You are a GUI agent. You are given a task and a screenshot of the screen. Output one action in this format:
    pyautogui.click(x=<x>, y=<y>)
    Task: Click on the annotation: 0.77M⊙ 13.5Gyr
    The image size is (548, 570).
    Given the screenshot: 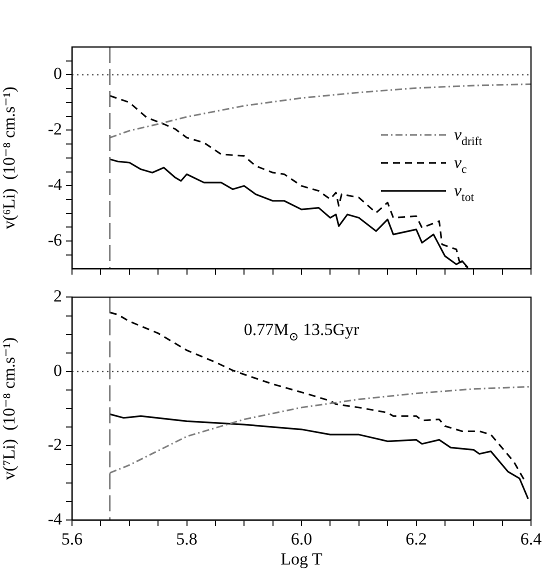 What is the action you would take?
    pyautogui.click(x=302, y=332)
    